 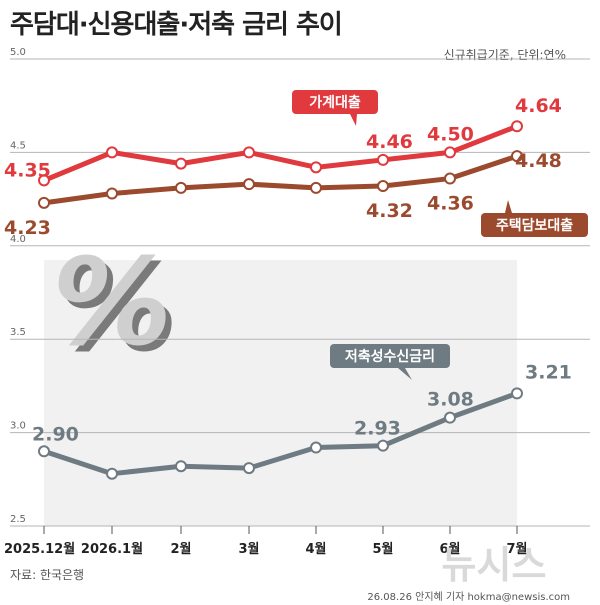 I want to click on x-tick-label: 7월, so click(x=516, y=549).